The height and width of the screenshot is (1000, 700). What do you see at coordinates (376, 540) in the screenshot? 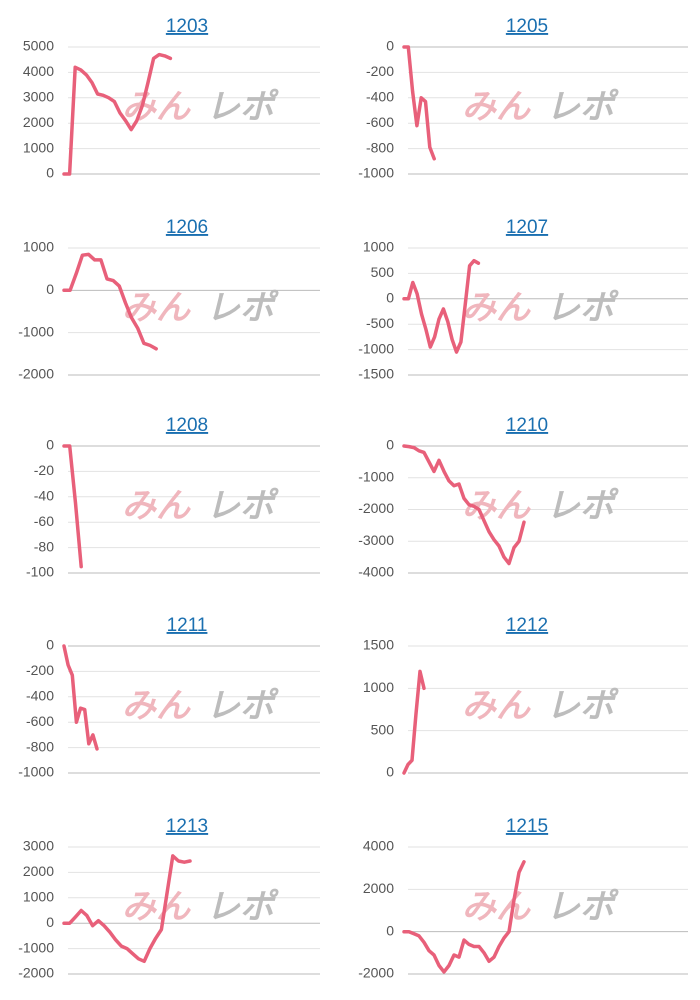
I see `y-tick-label: -3000` at bounding box center [376, 540].